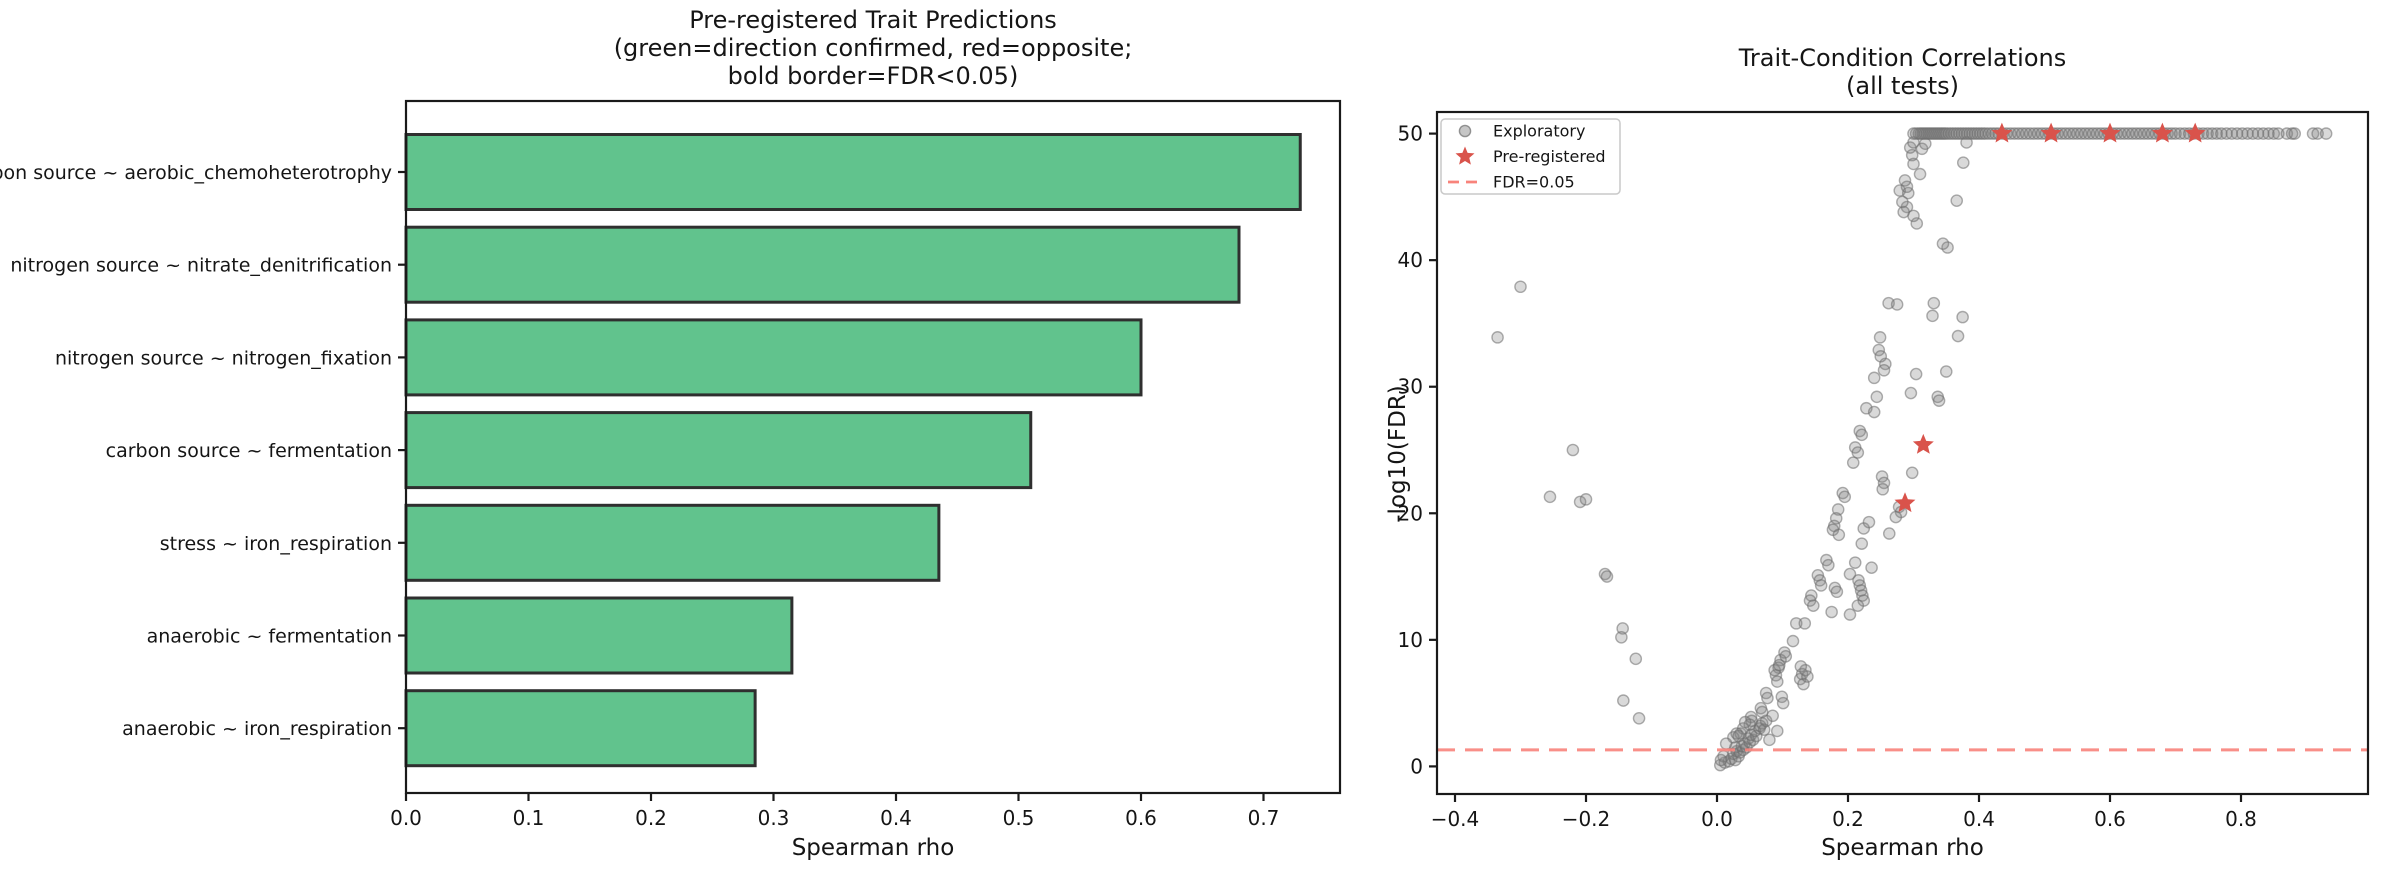 The width and height of the screenshot is (2382, 874). I want to click on right-title-line-1: Trait-Condition Correlations, so click(1902, 58).